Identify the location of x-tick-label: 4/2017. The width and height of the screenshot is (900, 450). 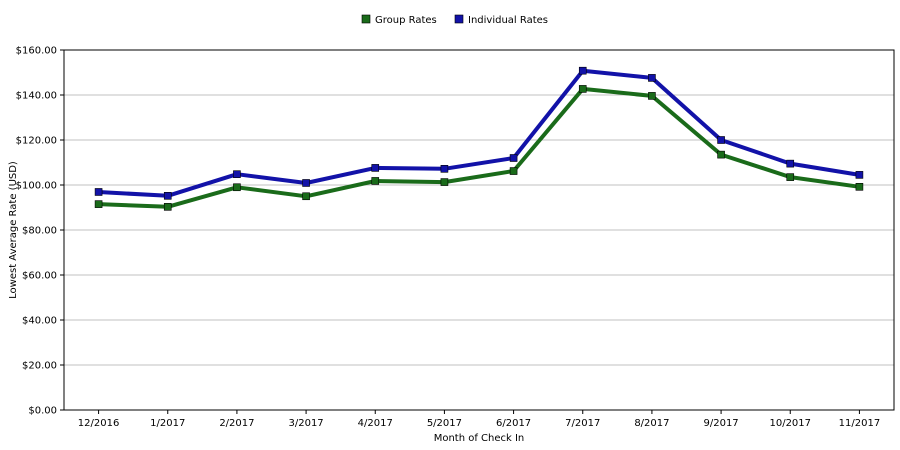
(375, 423).